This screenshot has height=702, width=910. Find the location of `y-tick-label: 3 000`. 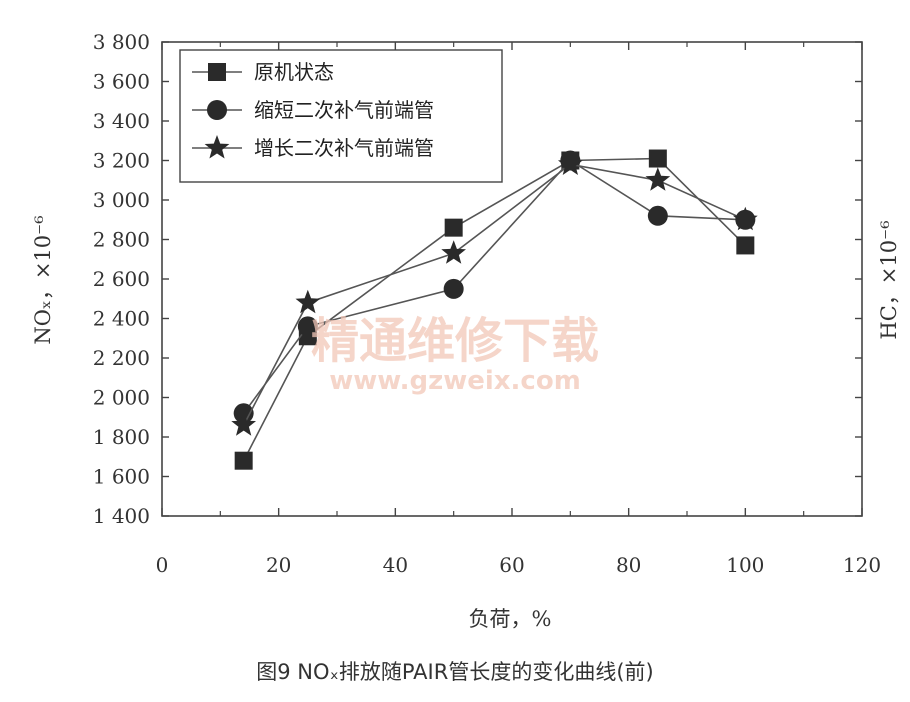

y-tick-label: 3 000 is located at coordinates (121, 200).